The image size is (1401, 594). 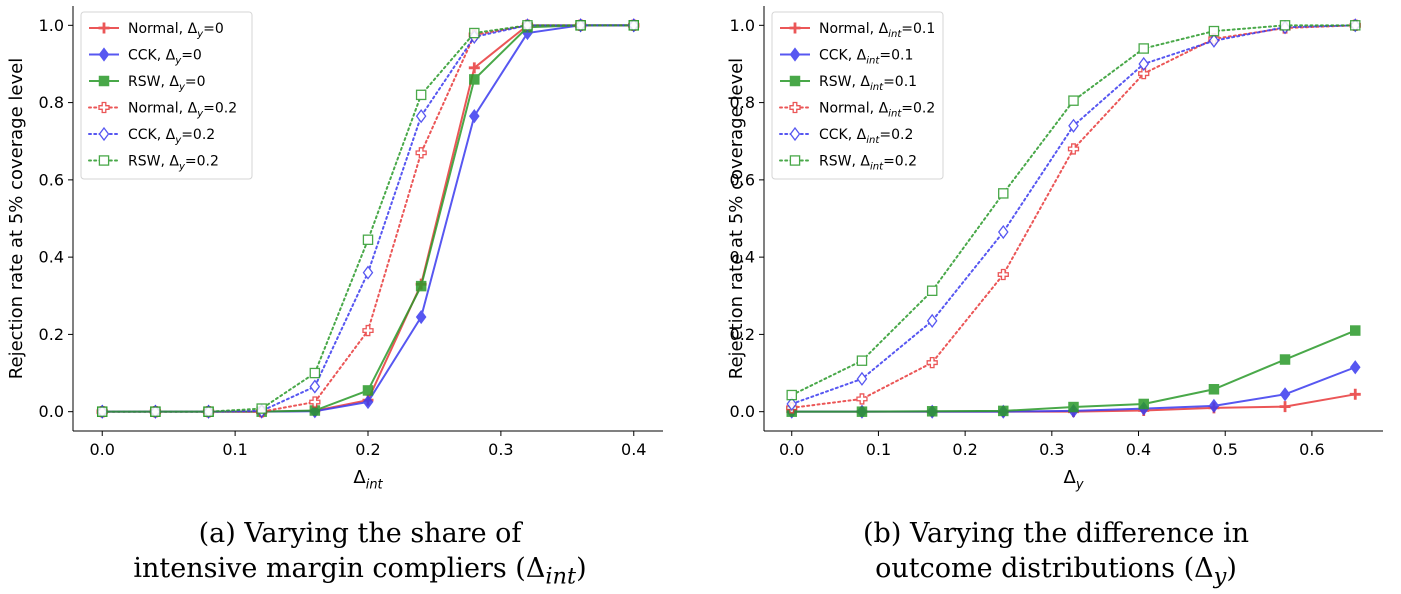 What do you see at coordinates (877, 30) in the screenshot?
I see `legend-label: Normal, Δint=0.1` at bounding box center [877, 30].